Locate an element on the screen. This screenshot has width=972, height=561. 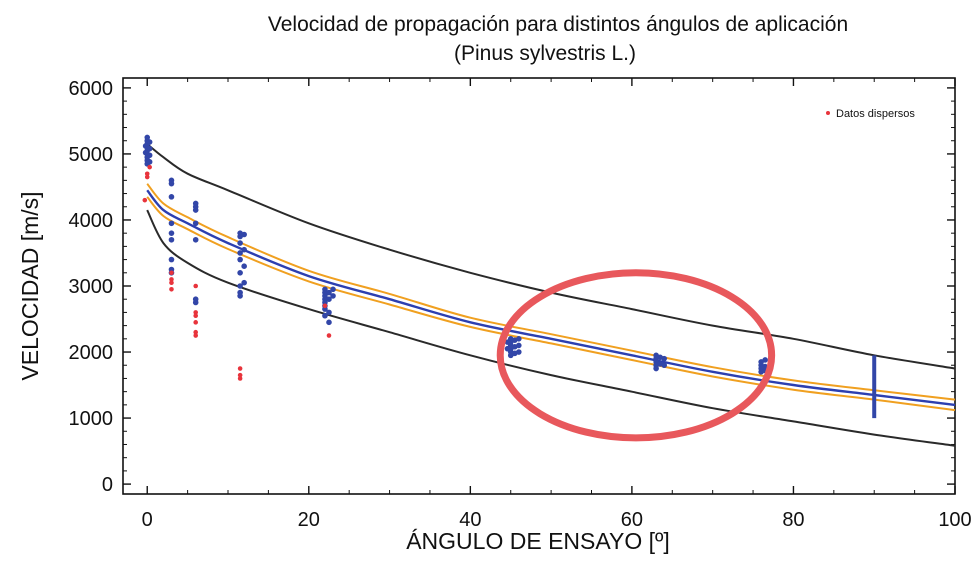
y-axis-label: VELOCIDAD [m/s] is located at coordinates (30, 285).